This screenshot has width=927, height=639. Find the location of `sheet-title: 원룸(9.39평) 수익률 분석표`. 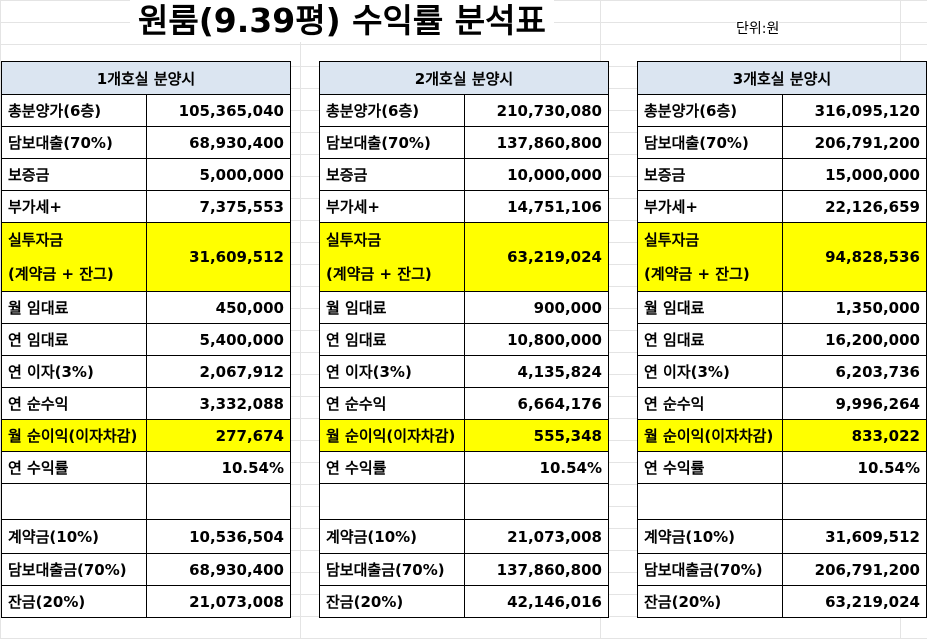

sheet-title: 원룸(9.39평) 수익률 분석표 is located at coordinates (342, 21).